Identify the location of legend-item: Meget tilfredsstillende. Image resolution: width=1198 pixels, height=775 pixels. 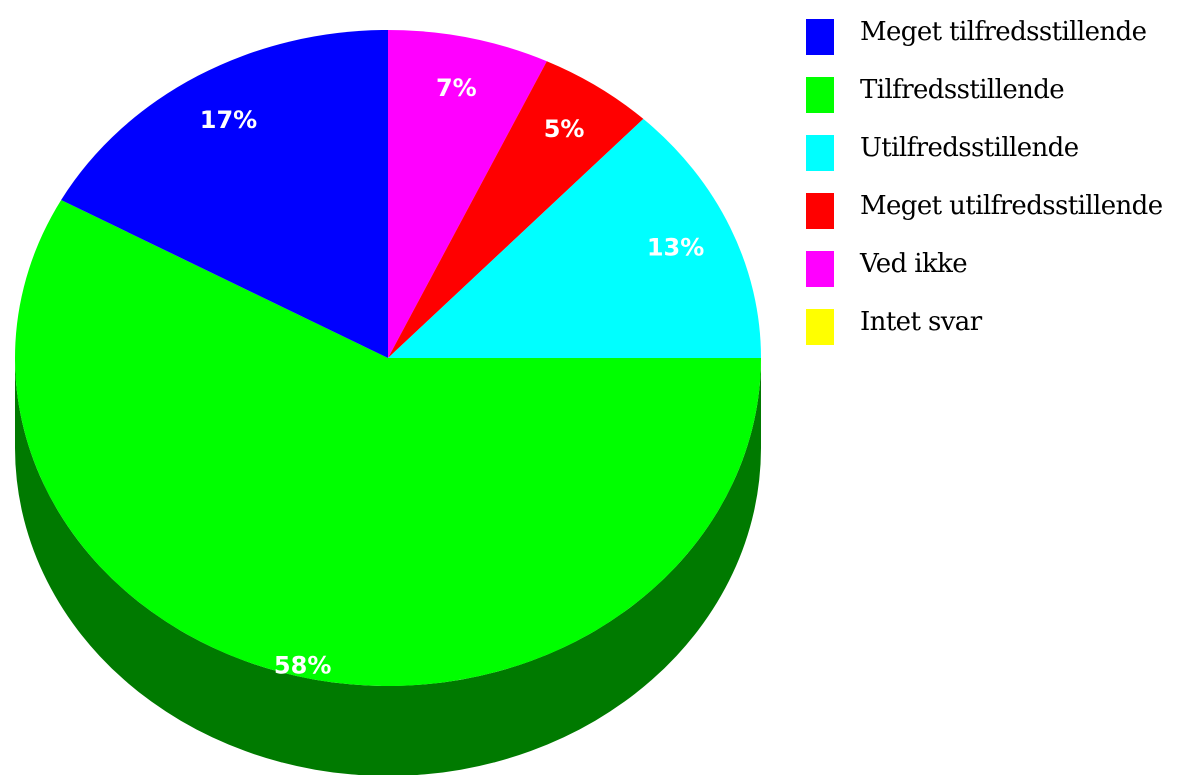
(1002, 42).